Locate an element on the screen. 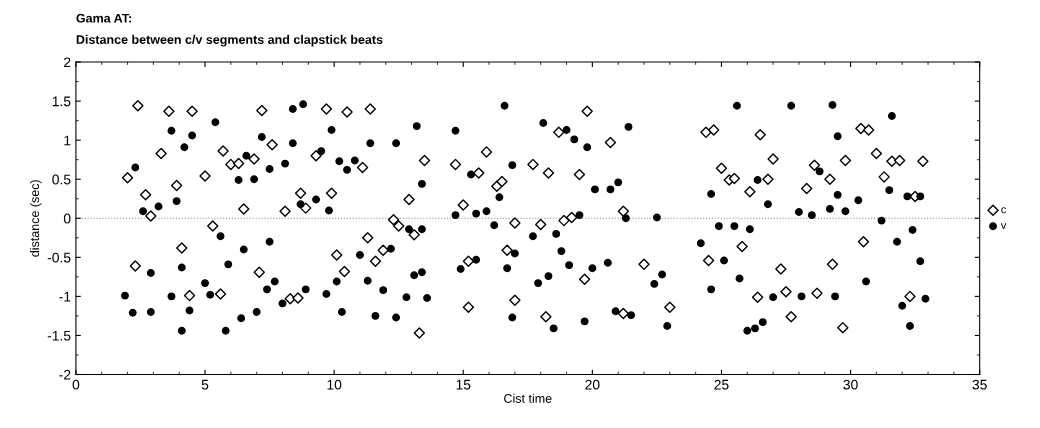 The image size is (1040, 428). y-tick-label: 1.5 is located at coordinates (61, 101).